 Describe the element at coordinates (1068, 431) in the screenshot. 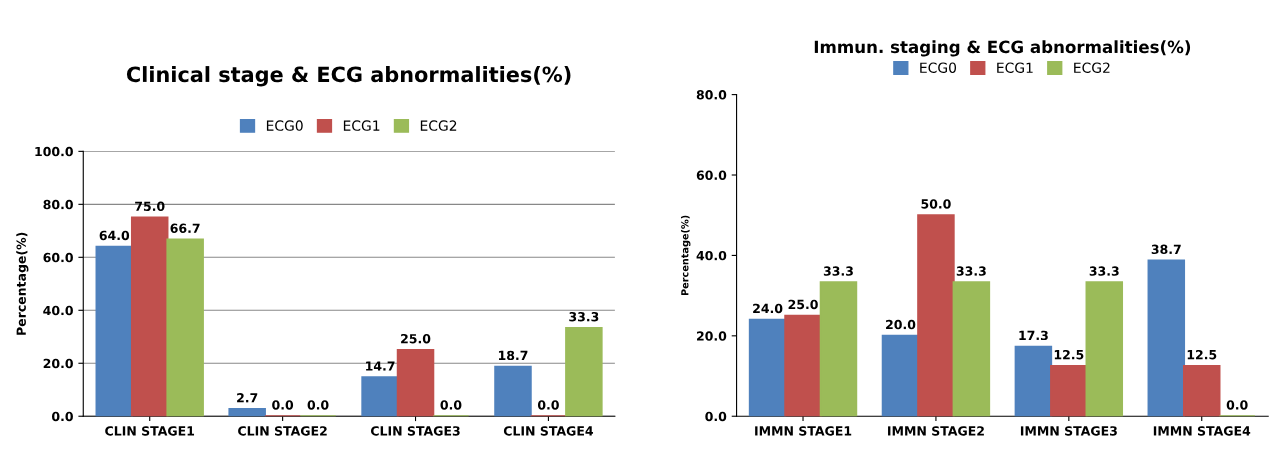

I see `x-tick-label: IMMN STAGE3` at that location.